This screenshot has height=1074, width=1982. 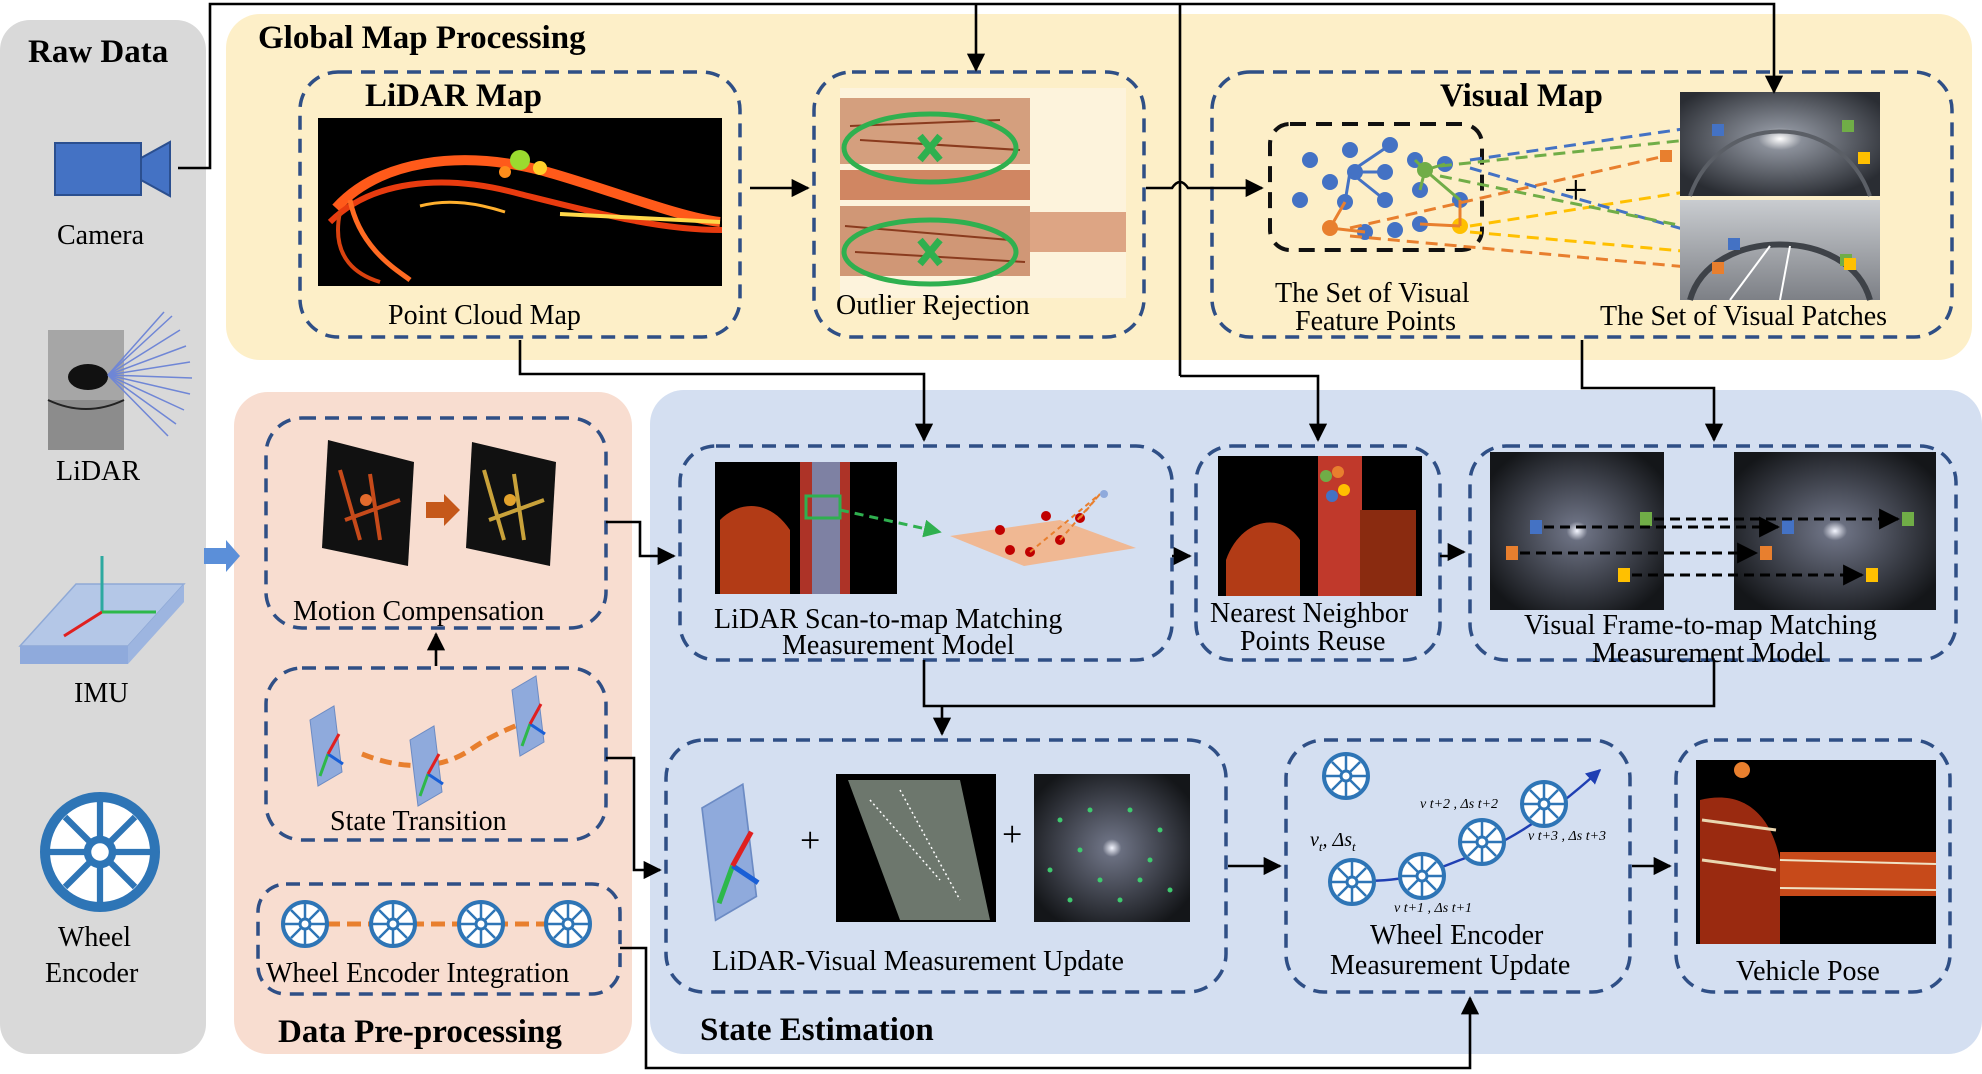 I want to click on global-map-title: Global Map Processing, so click(x=422, y=38).